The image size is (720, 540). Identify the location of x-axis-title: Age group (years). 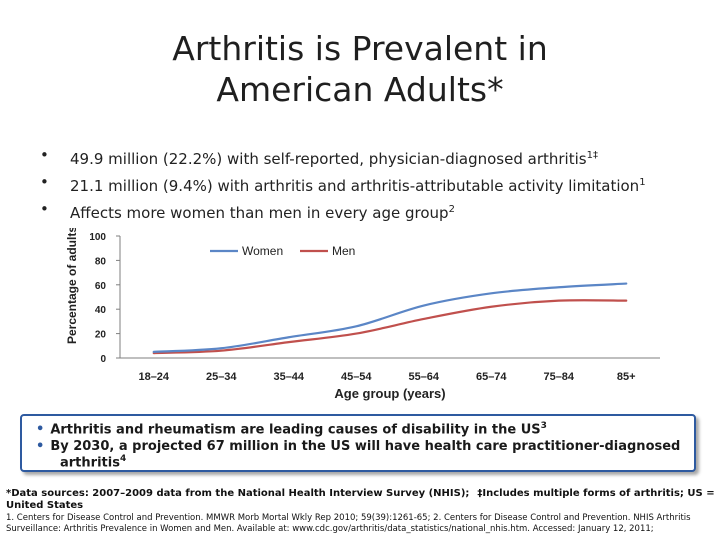
(389, 393).